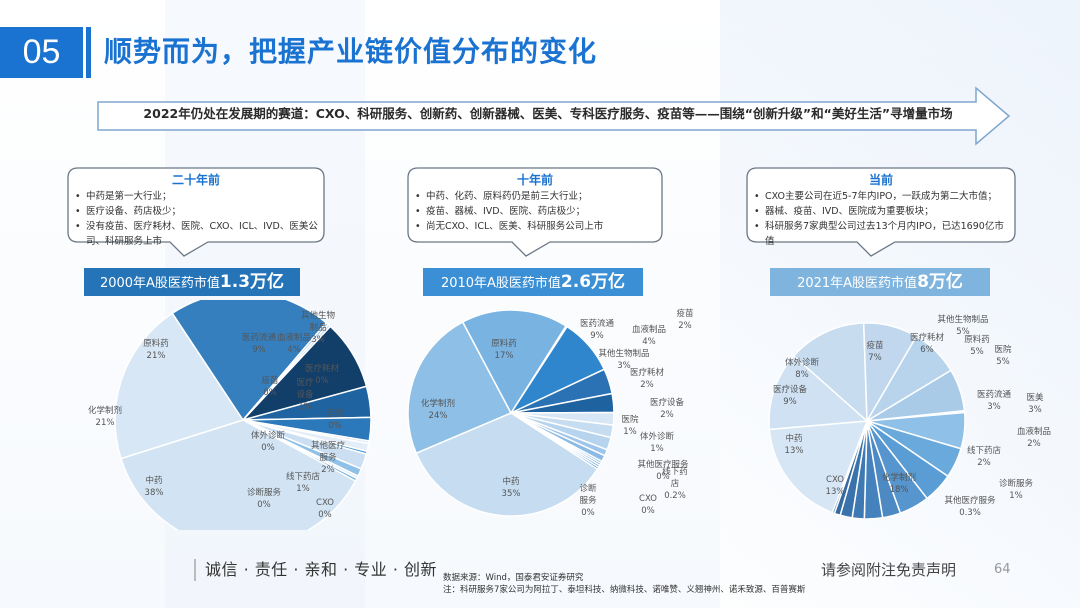  I want to click on callout-bullet: 中药、化药、原料药仍是前三大行业；, so click(535, 196).